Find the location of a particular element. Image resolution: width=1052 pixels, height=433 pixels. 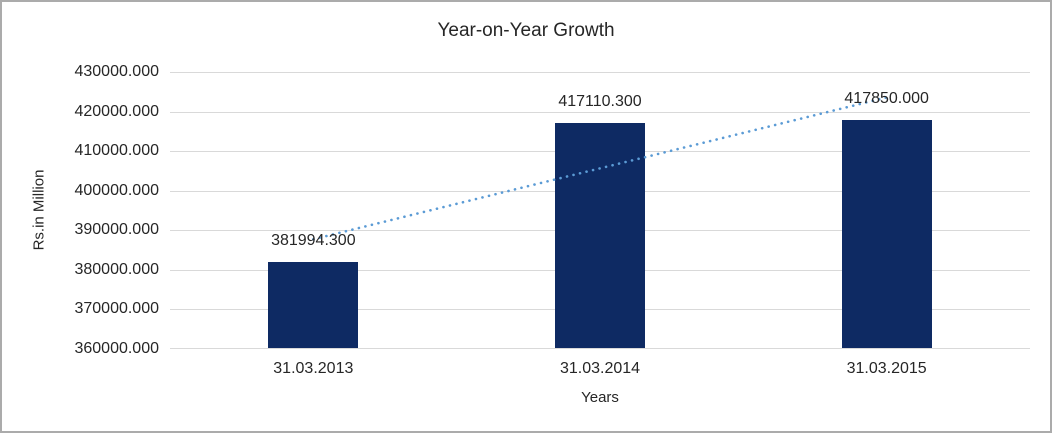

y-tick-label: 390000.000 is located at coordinates (116, 230).